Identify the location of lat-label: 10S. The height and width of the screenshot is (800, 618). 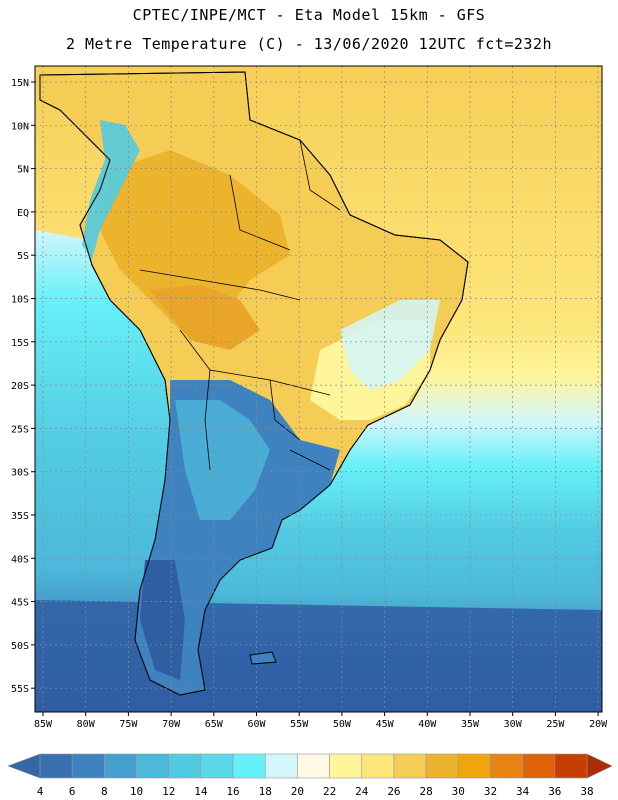
(20, 300).